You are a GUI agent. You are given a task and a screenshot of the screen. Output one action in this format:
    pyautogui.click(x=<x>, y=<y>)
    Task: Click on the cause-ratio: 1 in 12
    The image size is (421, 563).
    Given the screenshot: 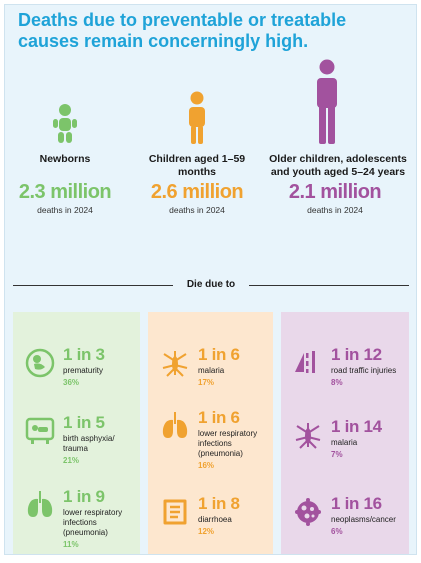 What is the action you would take?
    pyautogui.click(x=356, y=354)
    